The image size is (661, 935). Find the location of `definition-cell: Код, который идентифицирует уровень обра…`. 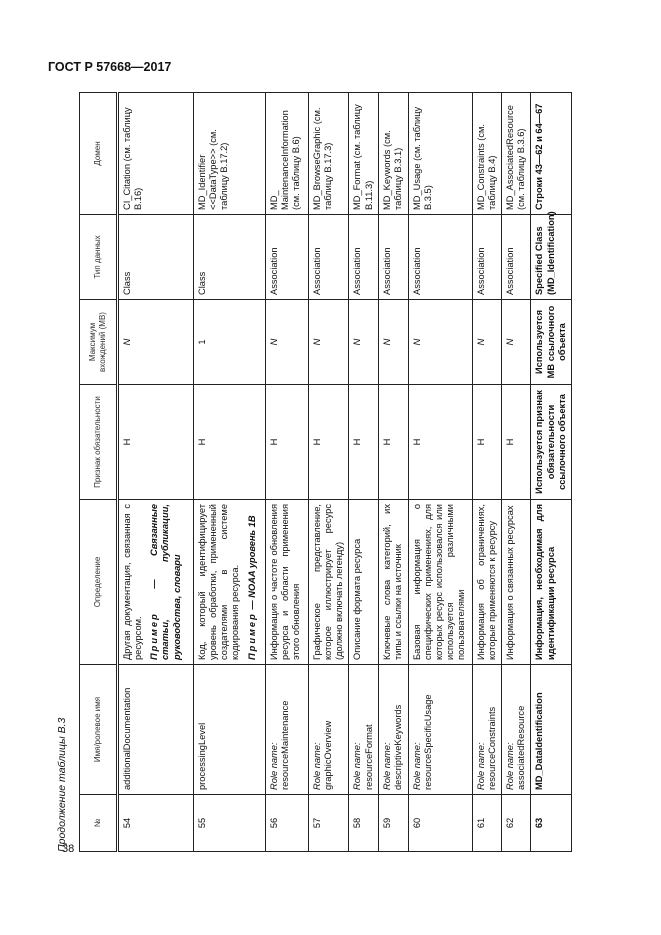

definition-cell: Код, который идентифицирует уровень обра… is located at coordinates (229, 582).